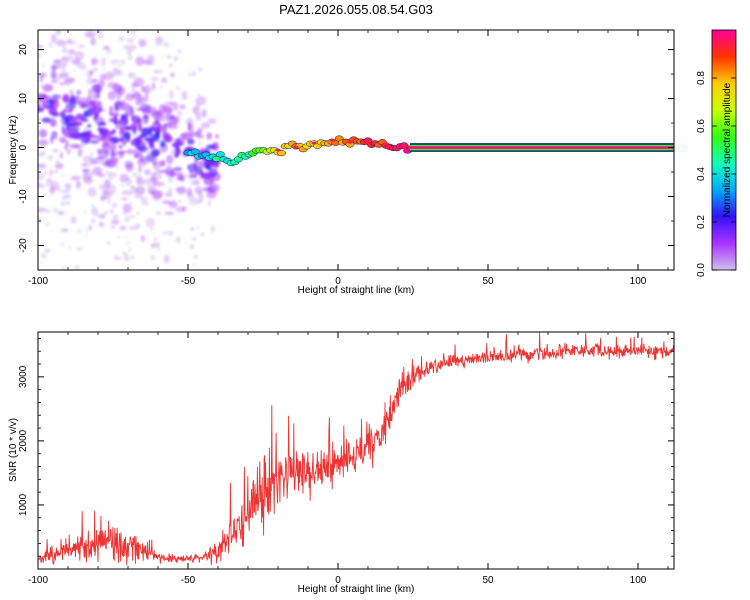 The image size is (750, 600). Describe the element at coordinates (188, 580) in the screenshot. I see `x-tick-label: -50` at that location.